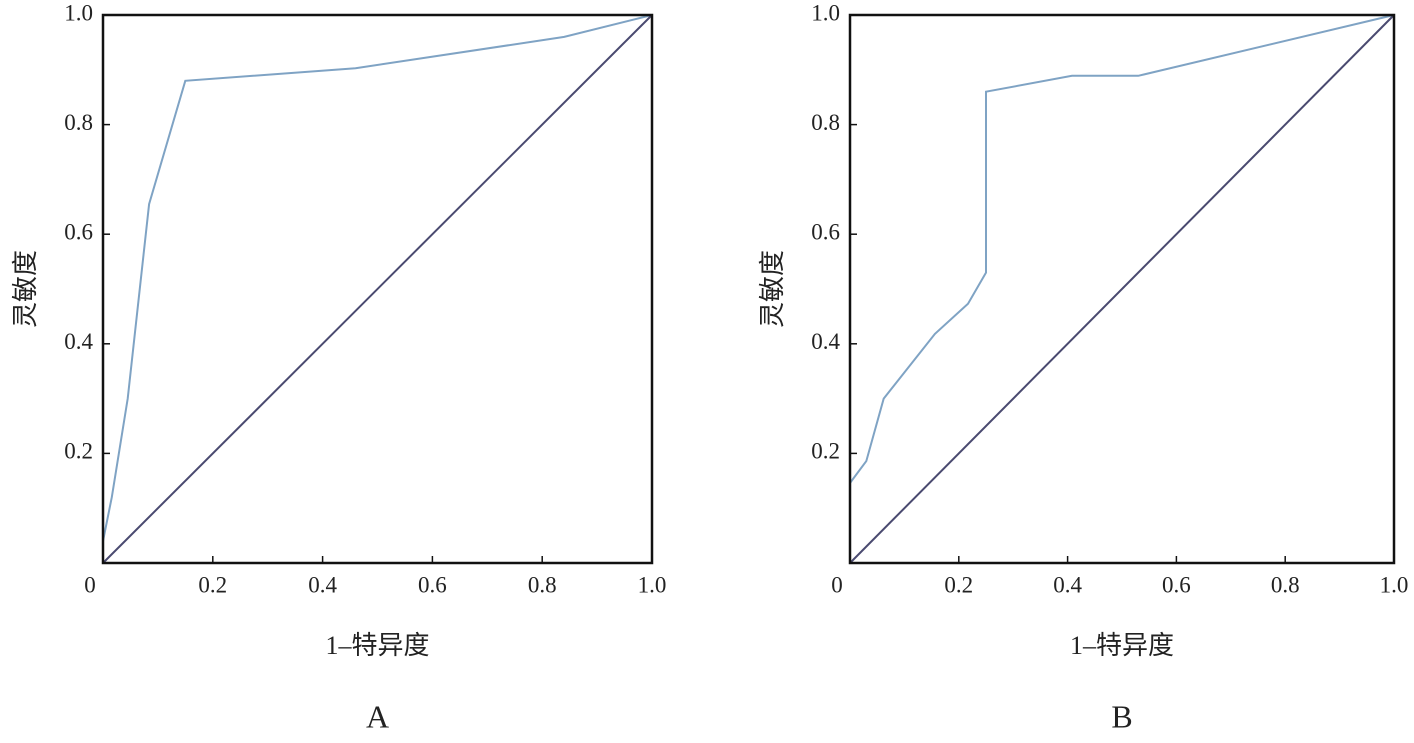 The height and width of the screenshot is (743, 1414). I want to click on panel-label: B, so click(1121, 716).